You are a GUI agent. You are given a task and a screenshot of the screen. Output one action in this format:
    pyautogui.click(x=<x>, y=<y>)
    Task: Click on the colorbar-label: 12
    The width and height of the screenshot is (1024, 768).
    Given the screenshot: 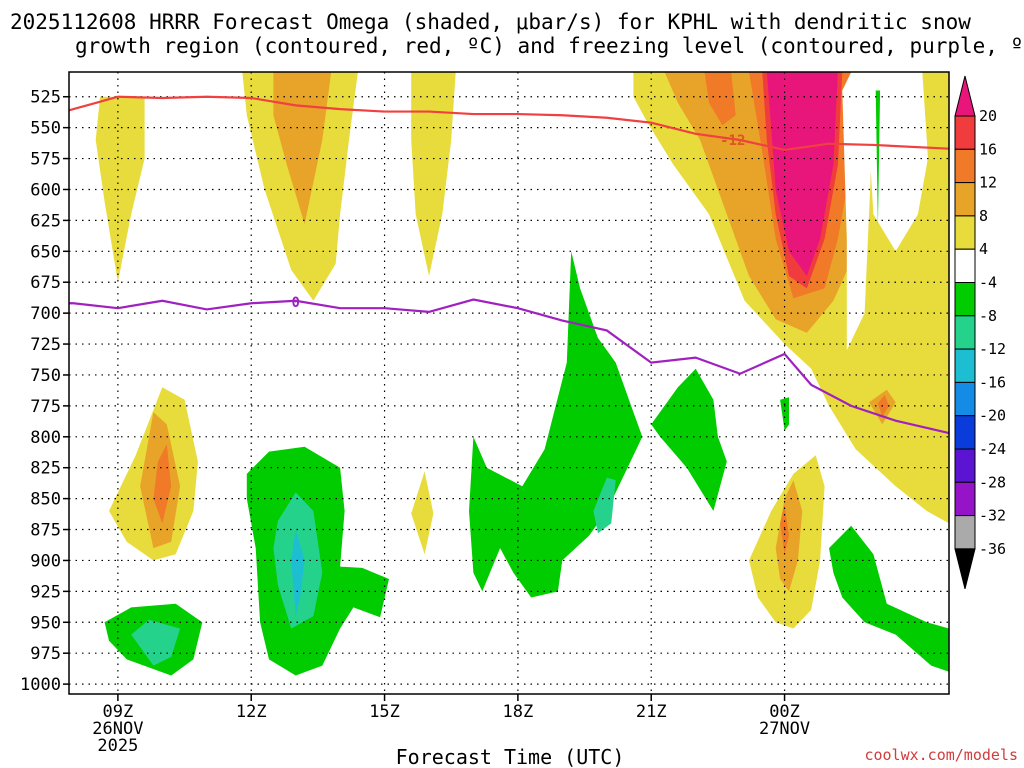 What is the action you would take?
    pyautogui.click(x=988, y=183)
    